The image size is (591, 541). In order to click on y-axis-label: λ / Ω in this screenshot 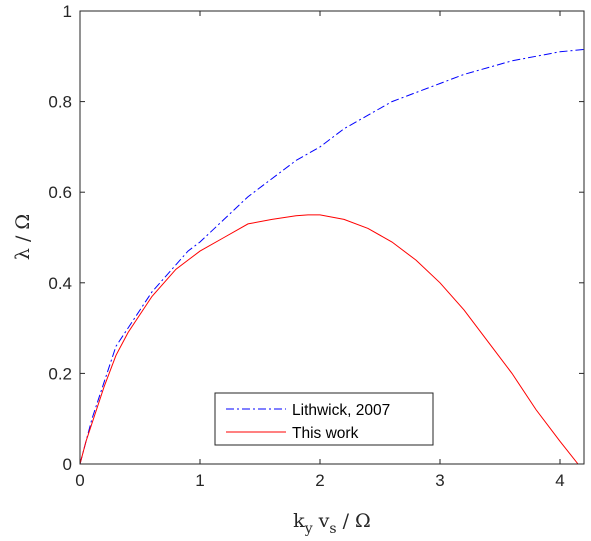, I will do `click(23, 237)`.